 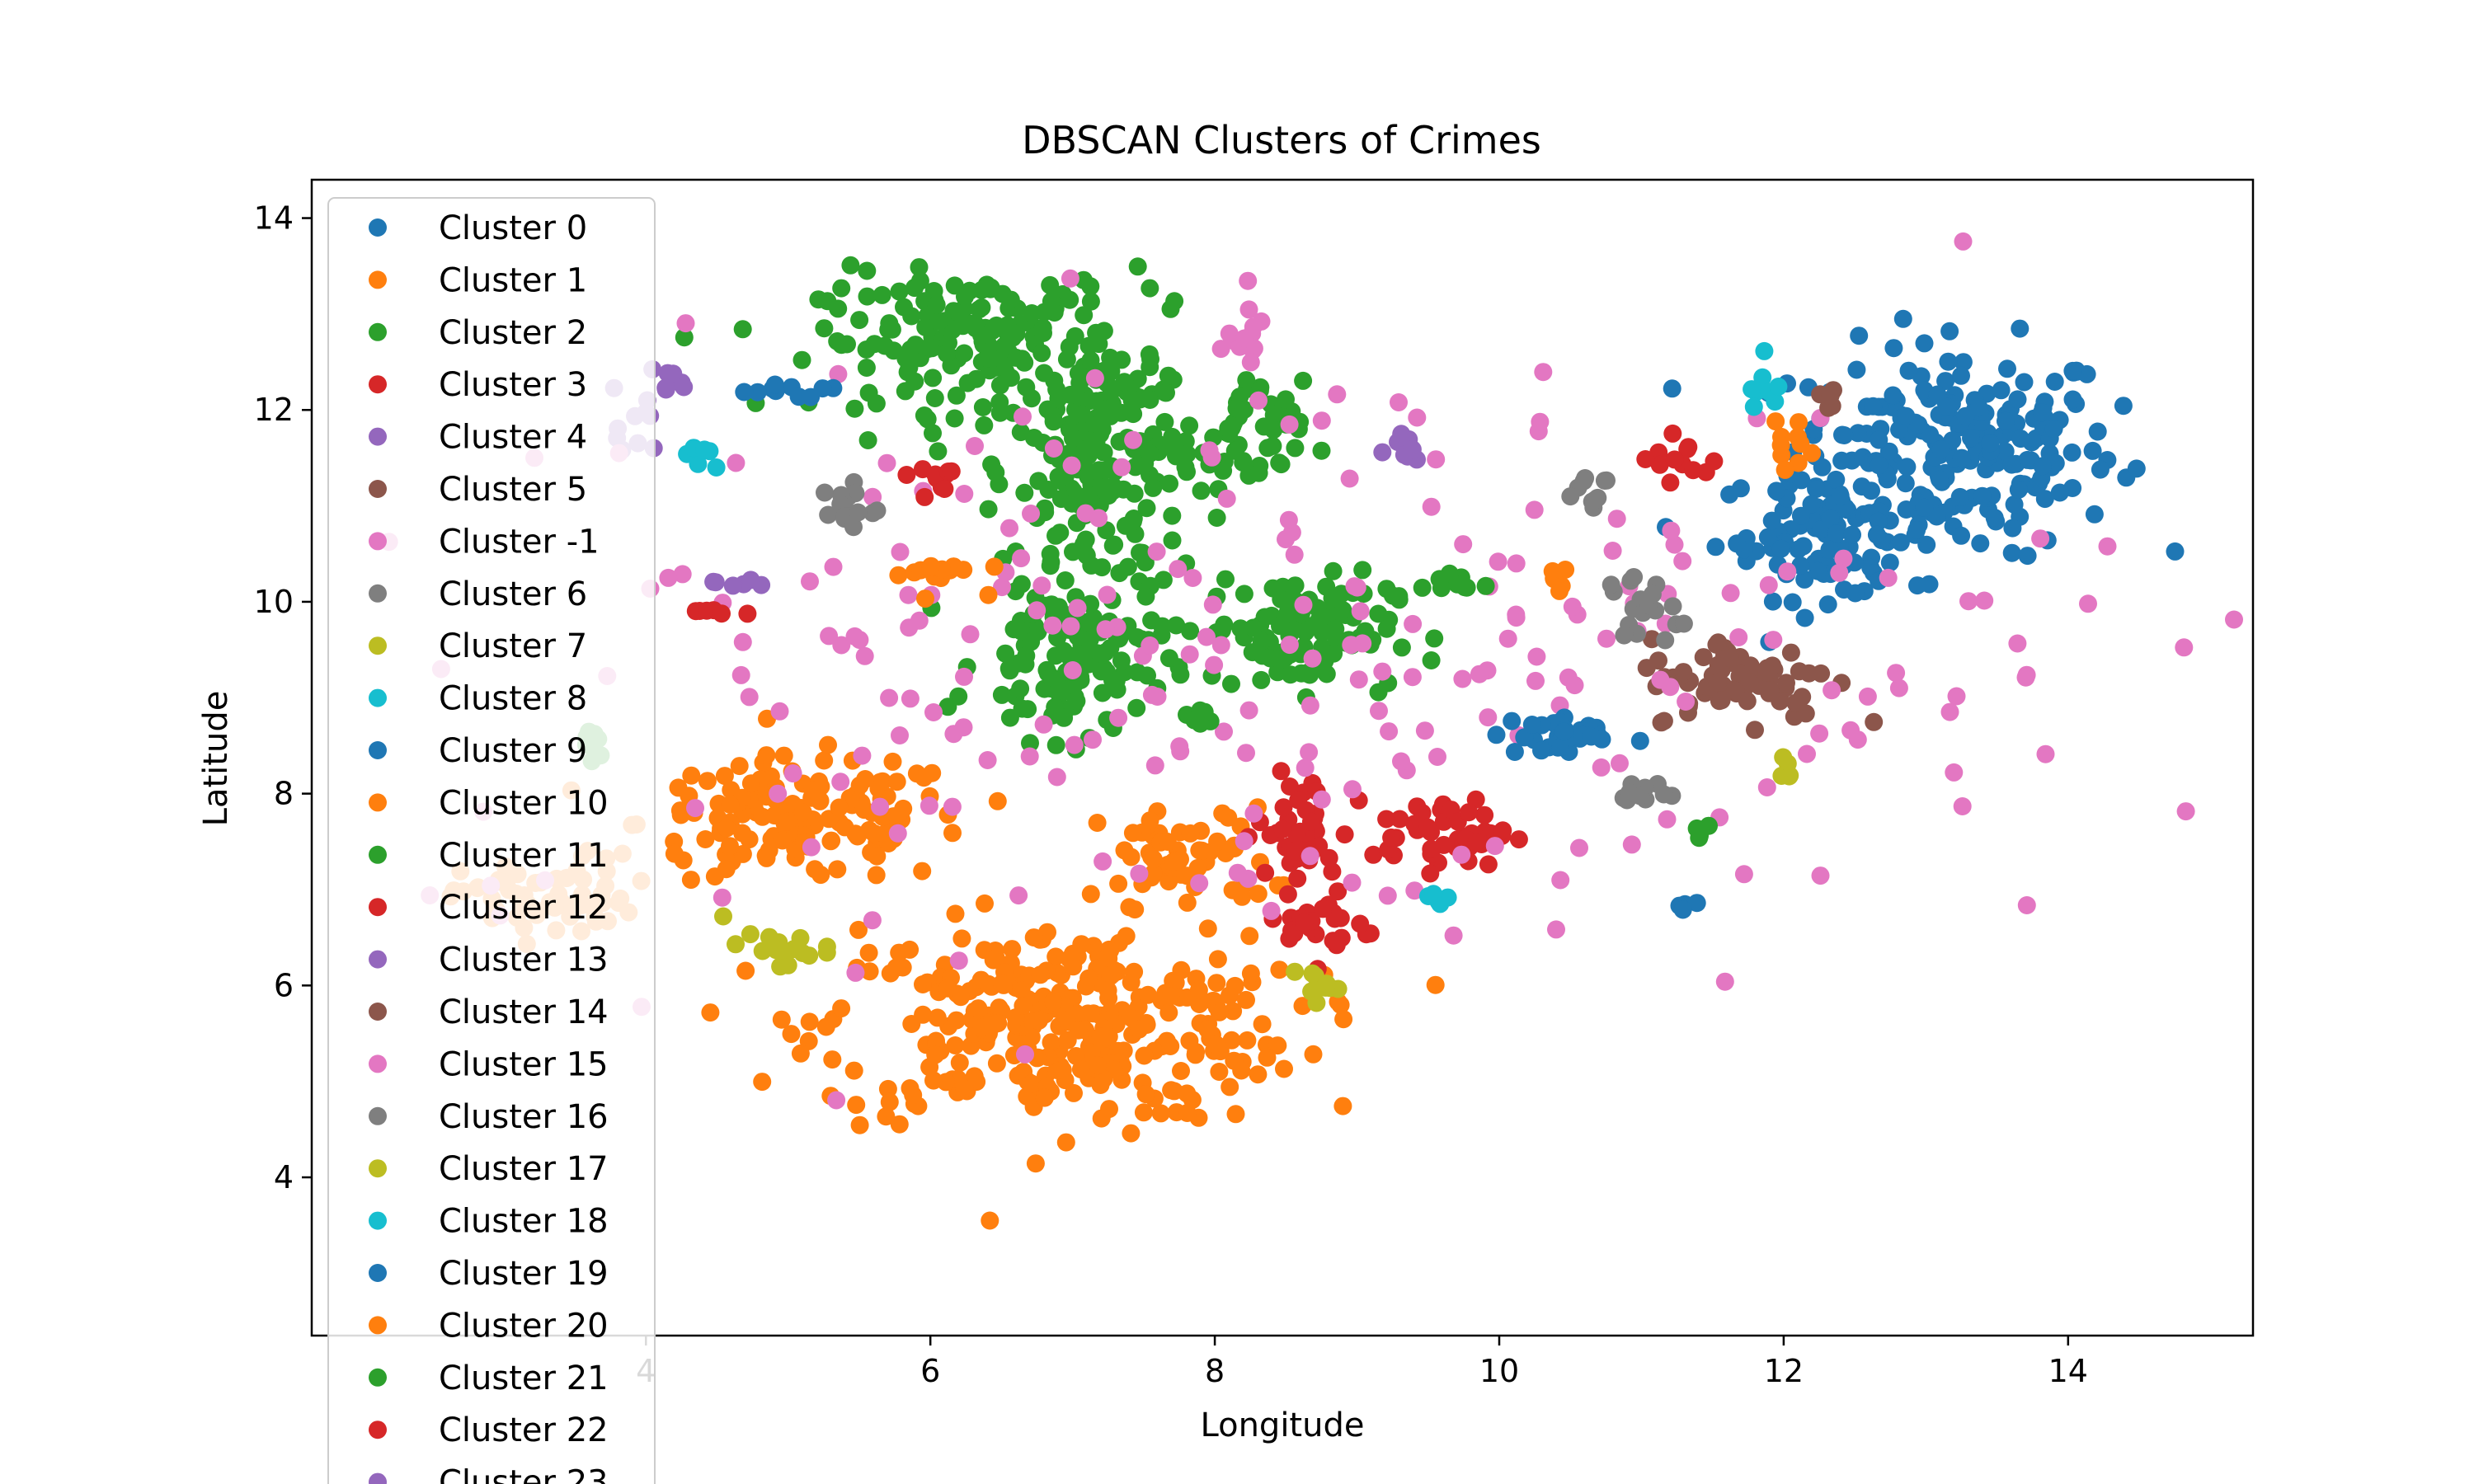 What do you see at coordinates (524, 856) in the screenshot?
I see `legend-label: Cluster 11` at bounding box center [524, 856].